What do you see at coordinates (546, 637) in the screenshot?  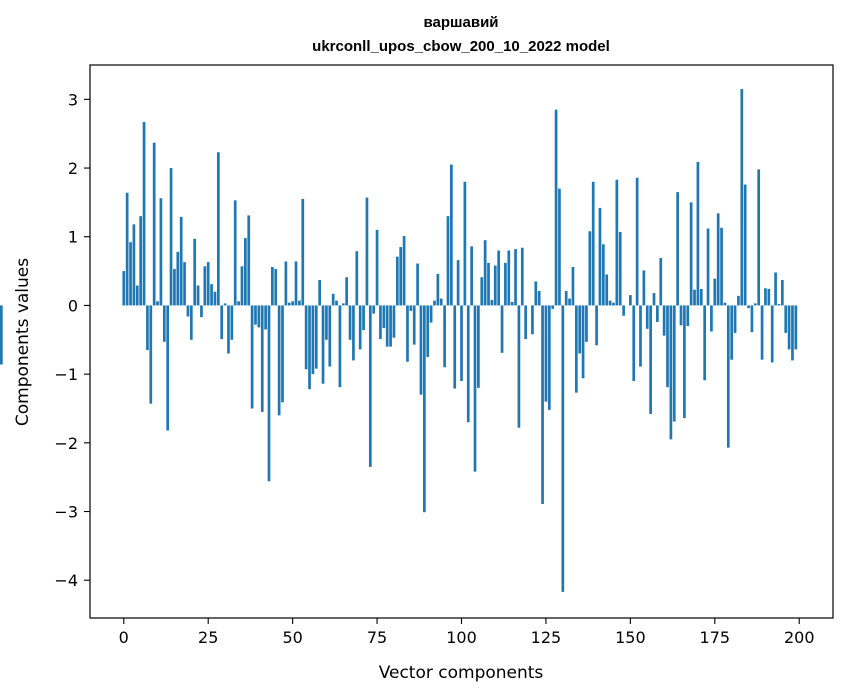 I see `x-tick-label: 125` at bounding box center [546, 637].